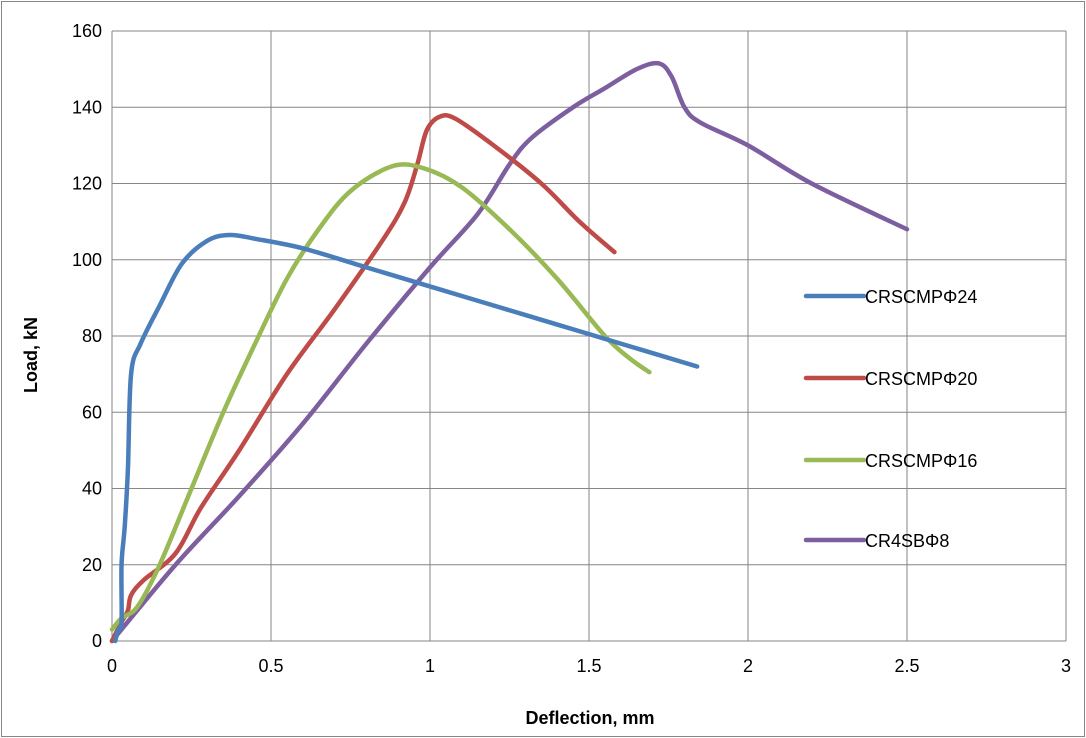  Describe the element at coordinates (92, 336) in the screenshot. I see `y-tick-label: 80` at that location.